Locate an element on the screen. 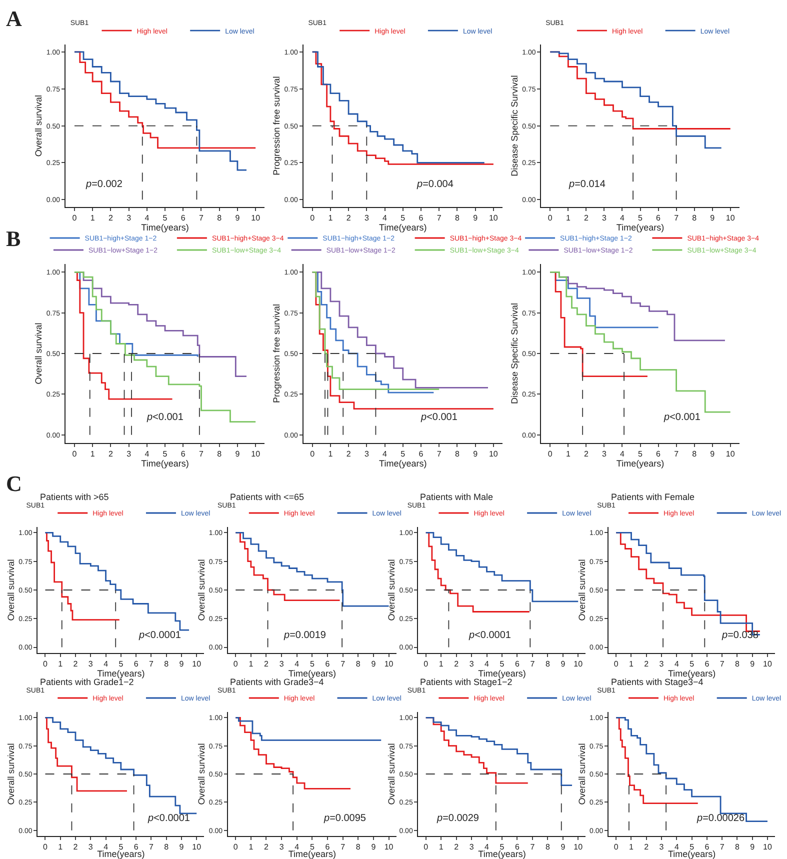  annotation: p=0.002 is located at coordinates (104, 184).